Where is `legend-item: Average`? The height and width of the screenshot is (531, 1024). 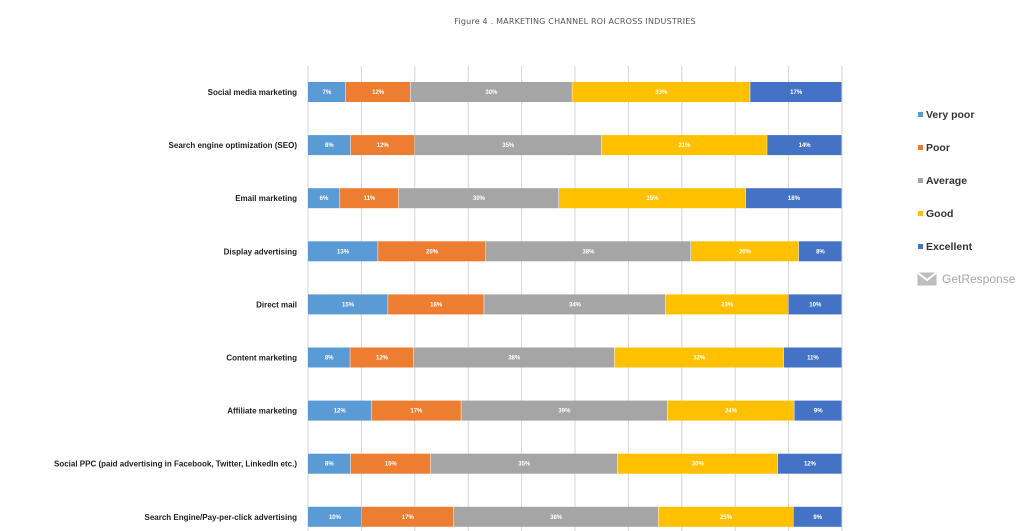 legend-item: Average is located at coordinates (946, 180).